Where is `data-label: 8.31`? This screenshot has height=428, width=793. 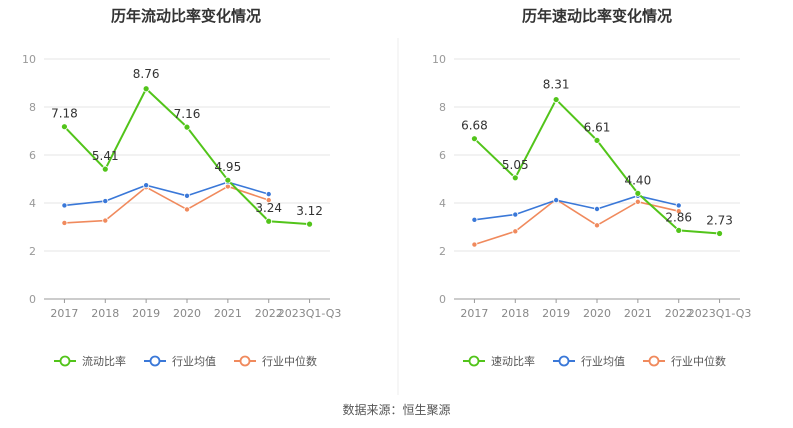
data-label: 8.31 is located at coordinates (556, 85).